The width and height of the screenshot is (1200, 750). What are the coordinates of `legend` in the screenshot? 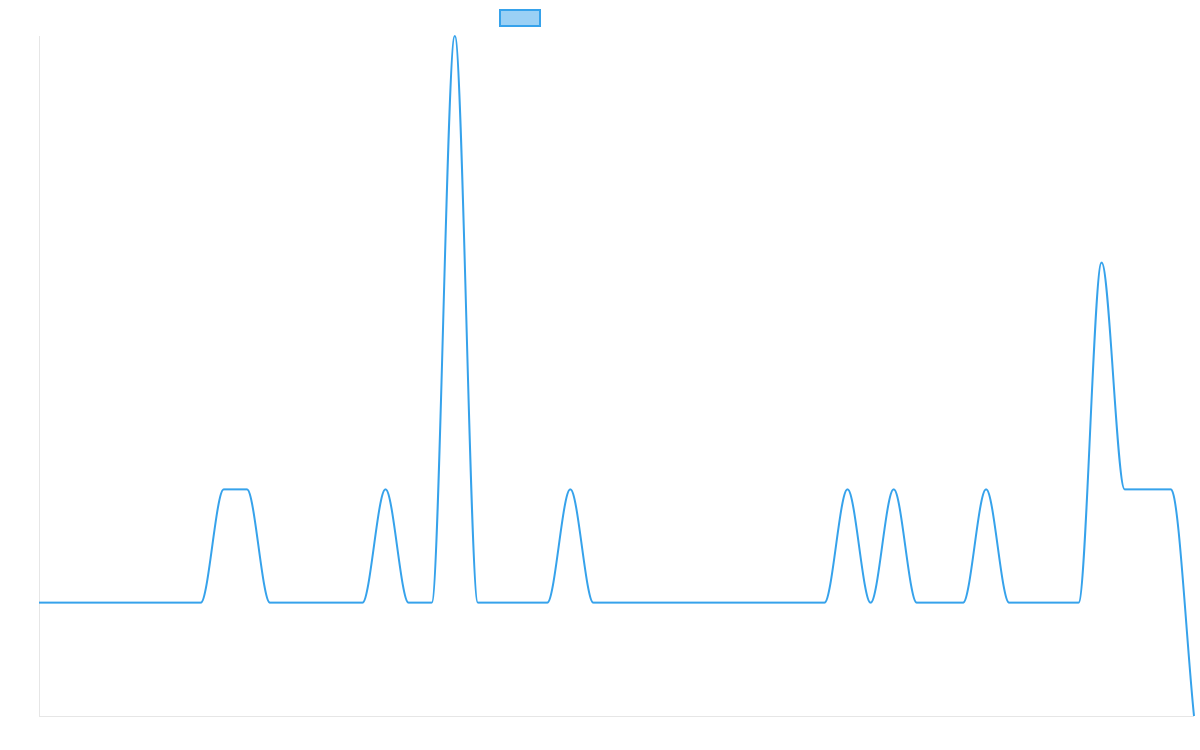 It's located at (520, 18).